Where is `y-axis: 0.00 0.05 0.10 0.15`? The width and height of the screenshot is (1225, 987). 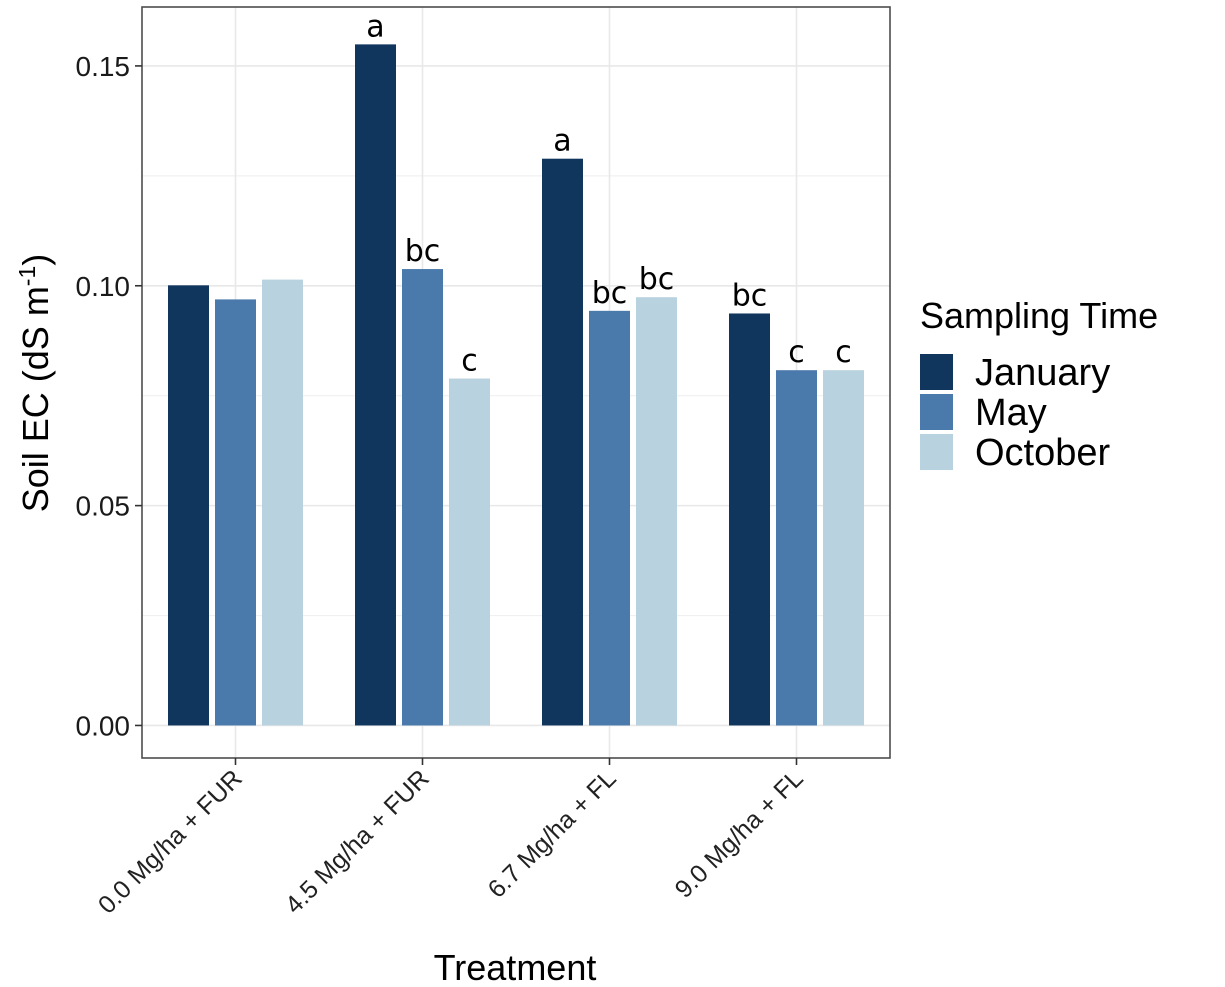
y-axis: 0.00 0.05 0.10 0.15 is located at coordinates (109, 396).